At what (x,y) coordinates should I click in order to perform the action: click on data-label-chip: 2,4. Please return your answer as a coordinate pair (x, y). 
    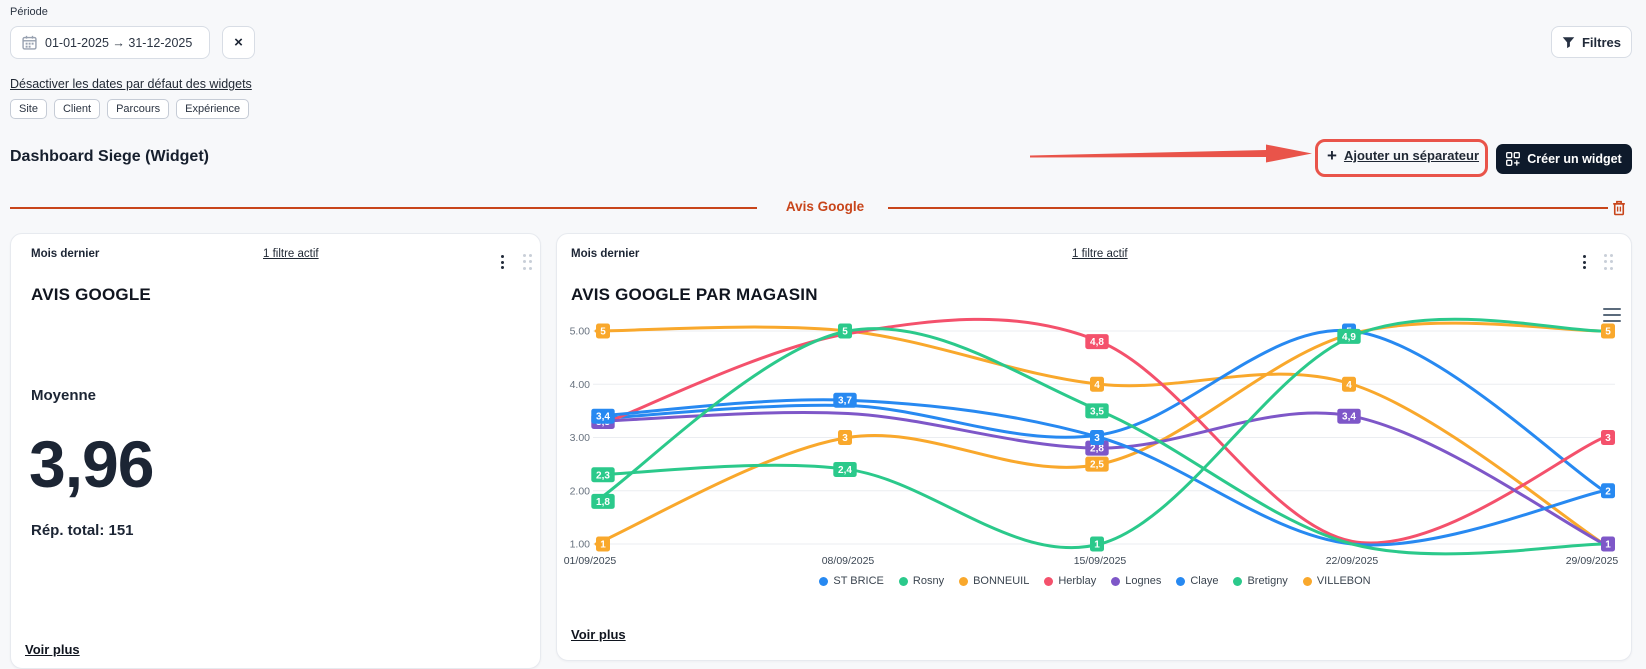
    Looking at the image, I should click on (845, 469).